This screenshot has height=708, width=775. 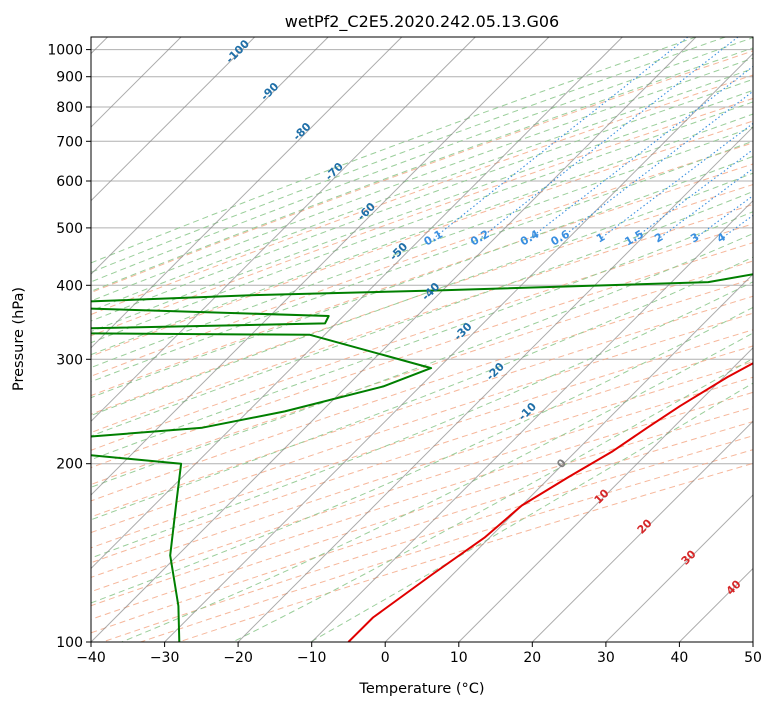 What do you see at coordinates (238, 658) in the screenshot?
I see `x-tick-label: −20` at bounding box center [238, 658].